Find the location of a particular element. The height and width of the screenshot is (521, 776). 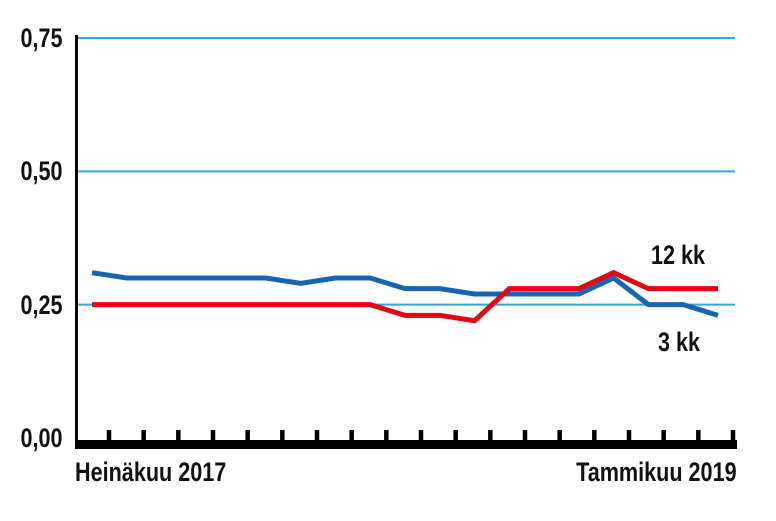

x-axis-label-start: Heinäkuu 2017 is located at coordinates (151, 472).